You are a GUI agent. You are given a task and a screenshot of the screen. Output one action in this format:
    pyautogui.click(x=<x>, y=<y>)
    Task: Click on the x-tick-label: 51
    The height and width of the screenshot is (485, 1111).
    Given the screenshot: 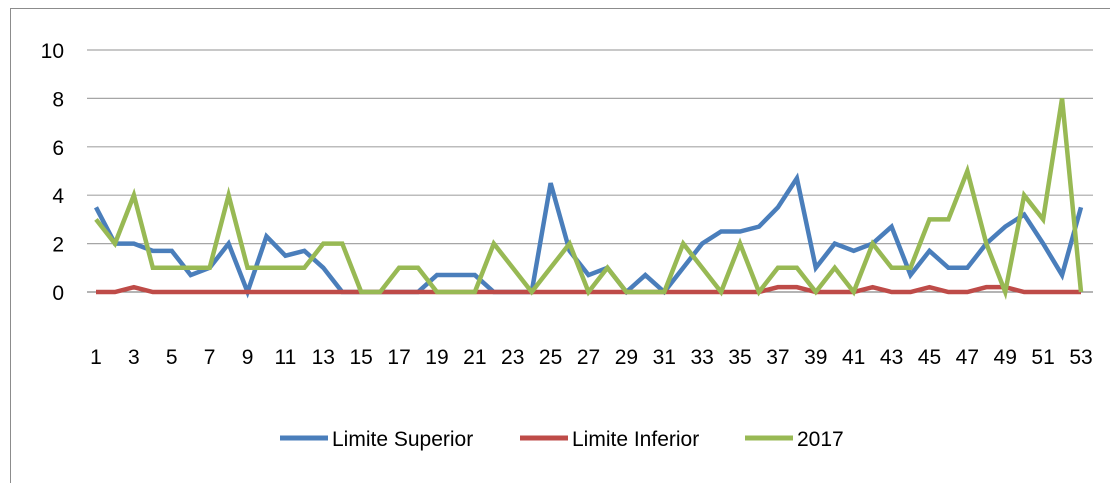 What is the action you would take?
    pyautogui.click(x=1042, y=357)
    